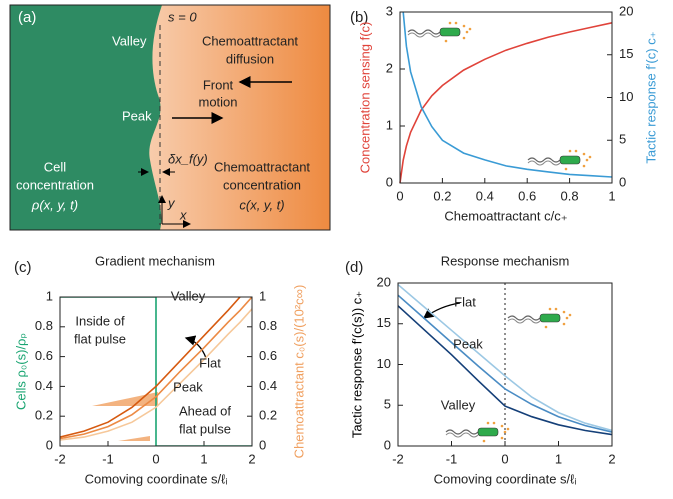 This screenshot has width=673, height=499. What do you see at coordinates (622, 139) in the screenshot?
I see `y2-tick-label: 5` at bounding box center [622, 139].